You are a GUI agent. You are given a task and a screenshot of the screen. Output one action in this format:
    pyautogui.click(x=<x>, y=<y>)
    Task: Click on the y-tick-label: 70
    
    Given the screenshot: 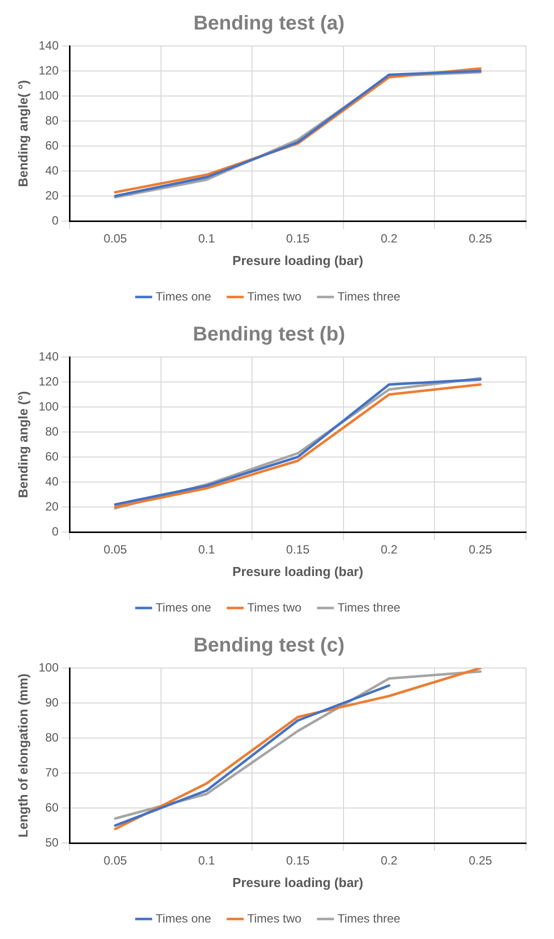 What is the action you would take?
    pyautogui.click(x=52, y=772)
    